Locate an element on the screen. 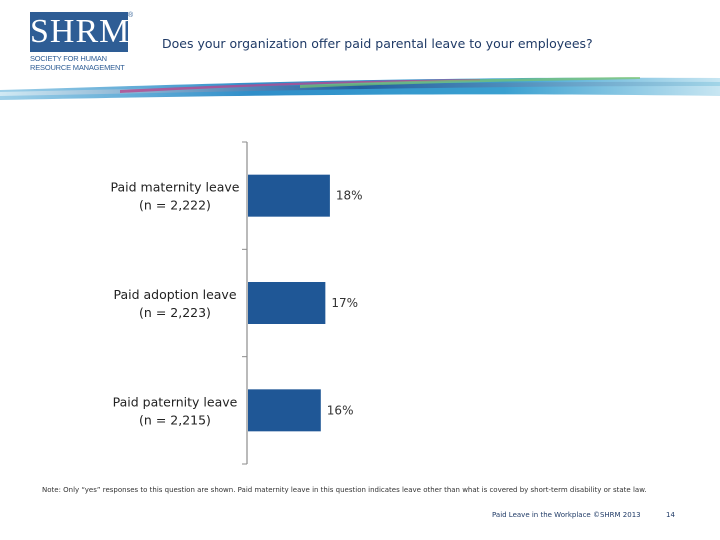 This screenshot has width=720, height=540. logo-subtitle-line2: RESOURCE MANAGEMENT is located at coordinates (77, 67).